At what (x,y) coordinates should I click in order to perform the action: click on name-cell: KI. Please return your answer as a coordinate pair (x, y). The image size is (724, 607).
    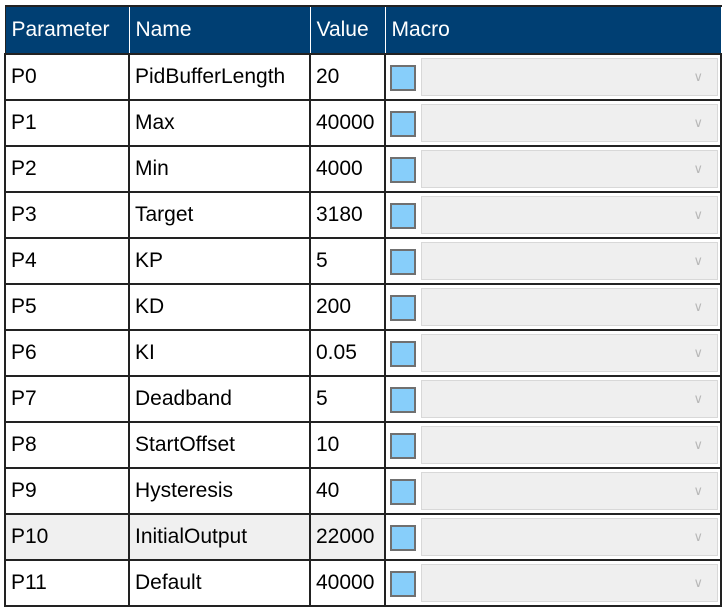
    Looking at the image, I should click on (219, 353).